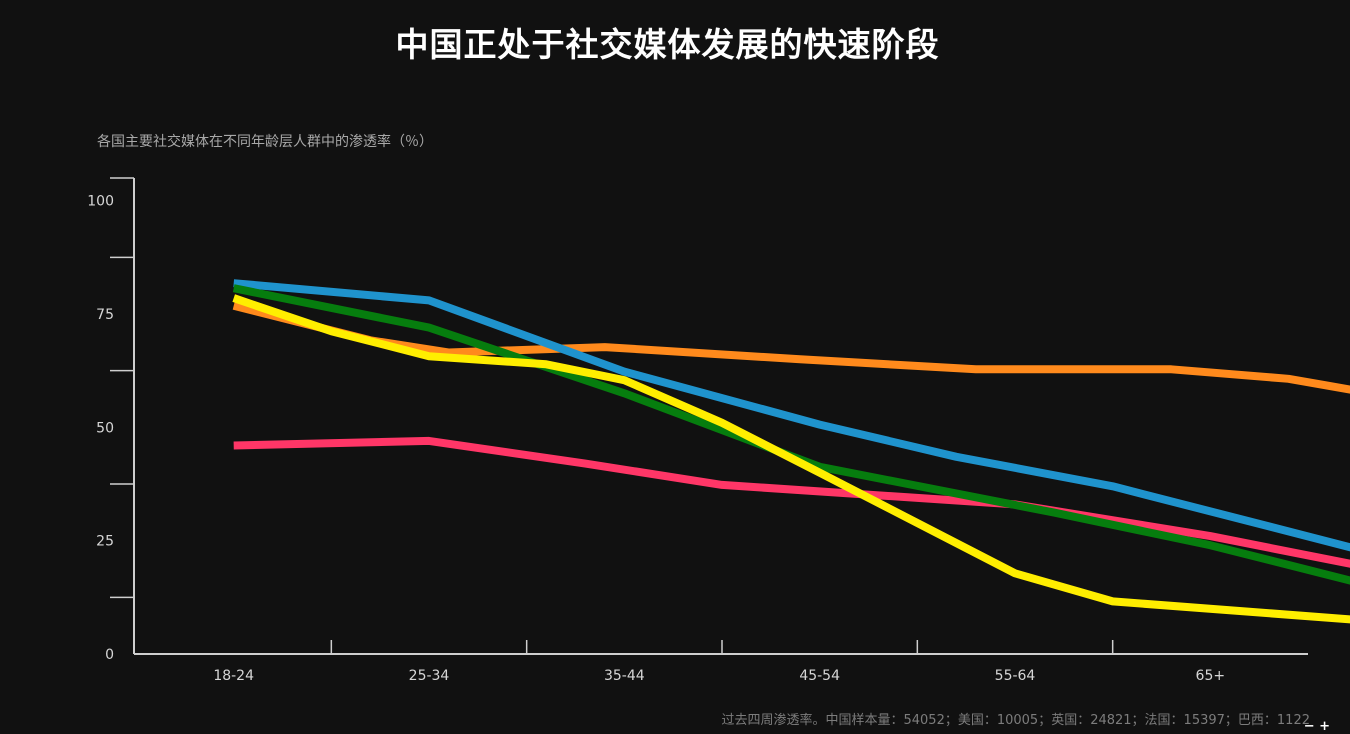 Image resolution: width=1350 pixels, height=734 pixels. I want to click on x-tick-label: 45-54, so click(819, 676).